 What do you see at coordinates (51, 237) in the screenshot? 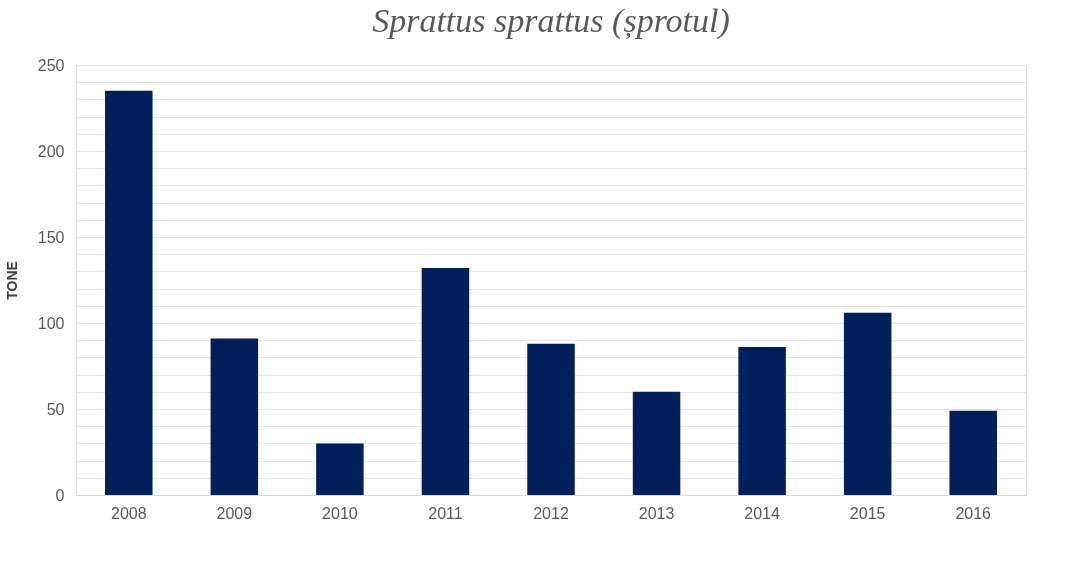
I see `y-tick-label: 150` at bounding box center [51, 237].